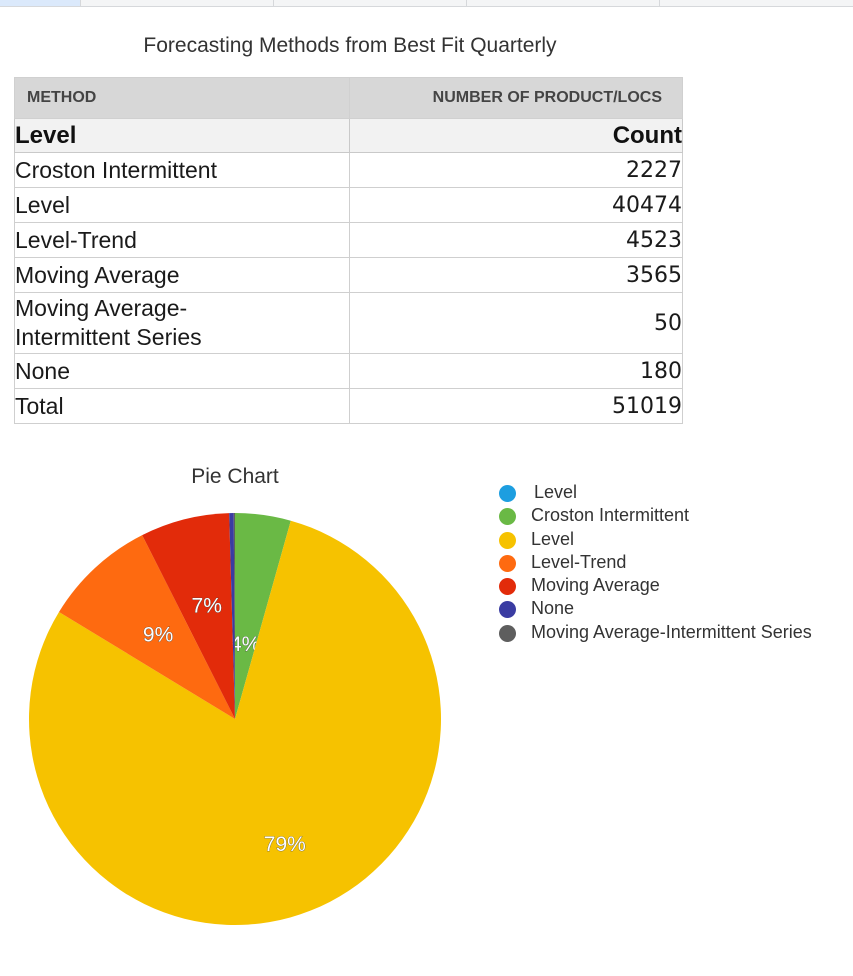 The height and width of the screenshot is (976, 853). I want to click on row-value: 3565, so click(516, 275).